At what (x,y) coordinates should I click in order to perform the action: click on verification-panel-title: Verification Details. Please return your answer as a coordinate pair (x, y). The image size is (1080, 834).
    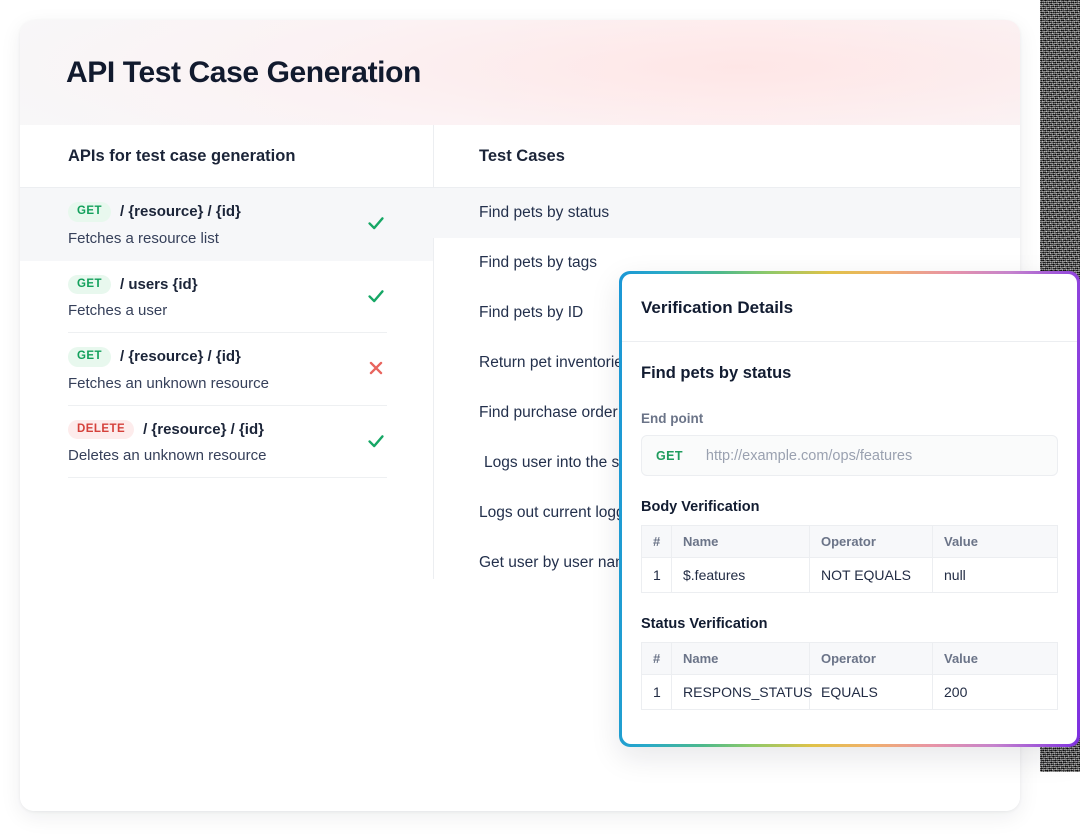
    Looking at the image, I should click on (717, 307).